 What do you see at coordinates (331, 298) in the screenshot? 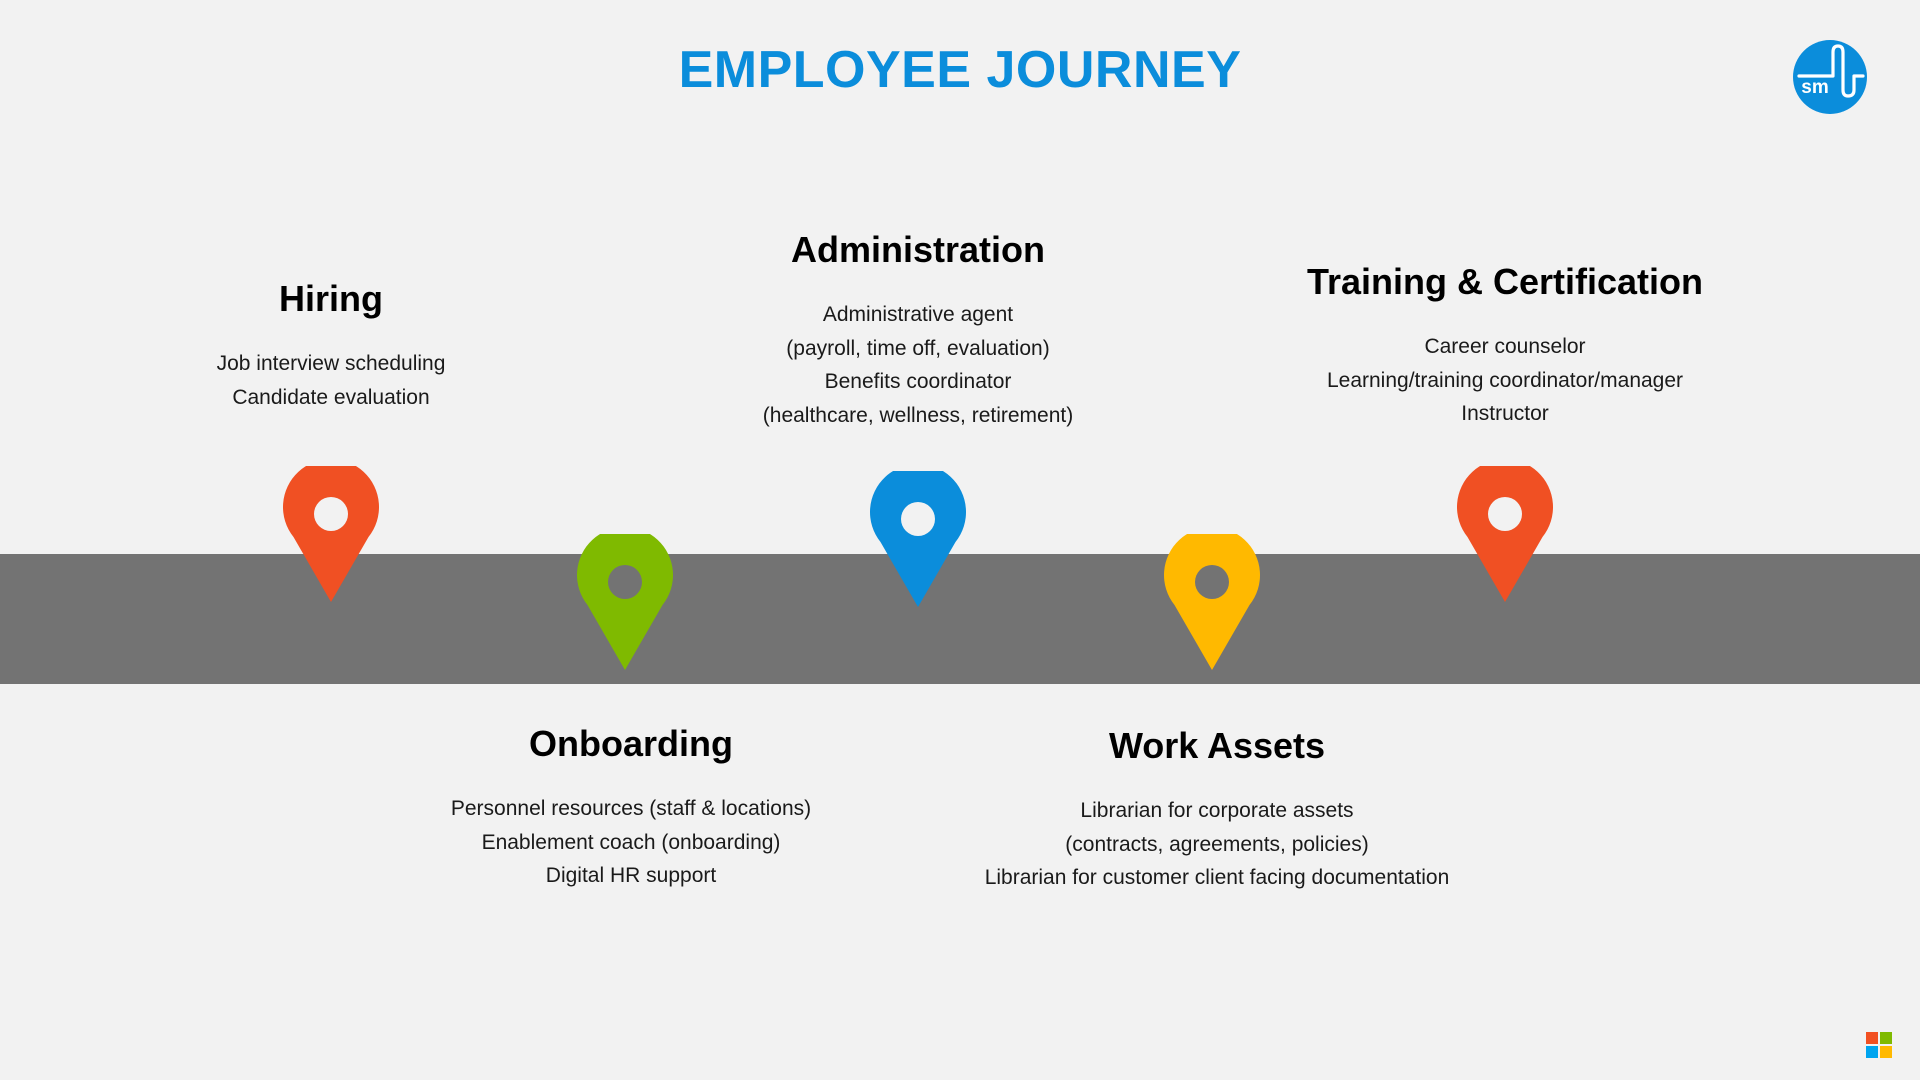
I see `stage-heading: Hiring` at bounding box center [331, 298].